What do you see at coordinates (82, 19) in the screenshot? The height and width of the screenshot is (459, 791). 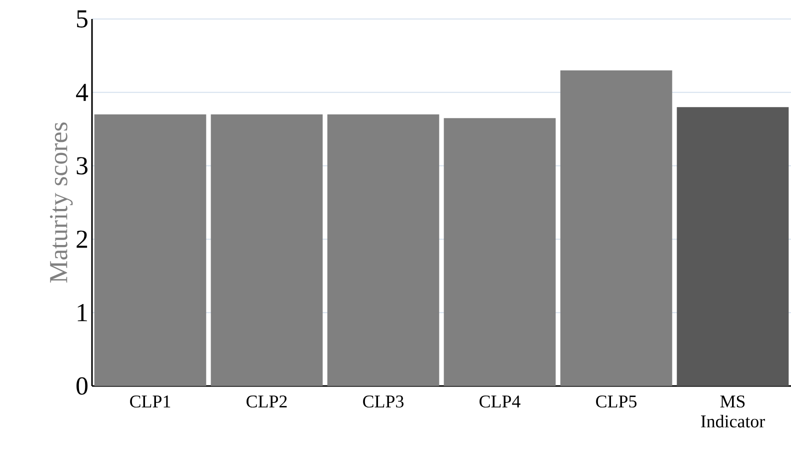 I see `y-tick-label: 5` at bounding box center [82, 19].